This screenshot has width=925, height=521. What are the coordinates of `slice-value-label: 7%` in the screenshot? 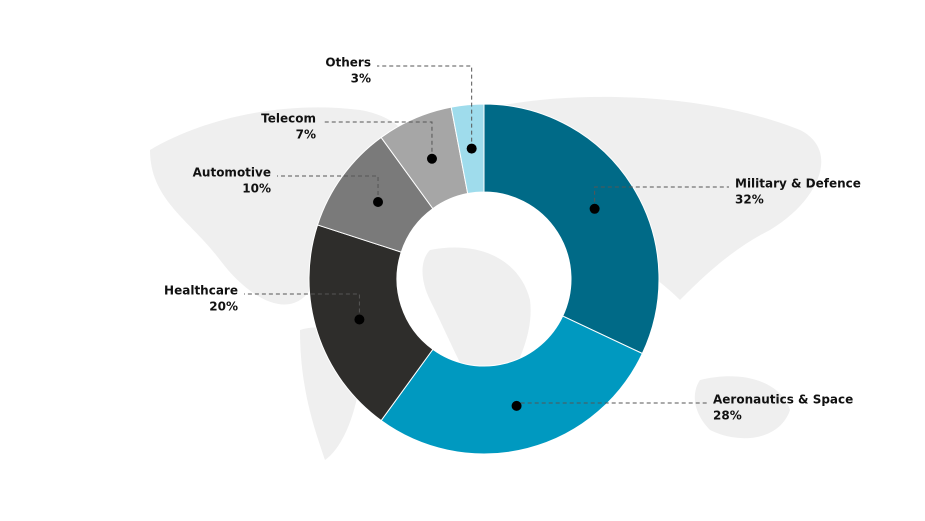 It's located at (306, 135).